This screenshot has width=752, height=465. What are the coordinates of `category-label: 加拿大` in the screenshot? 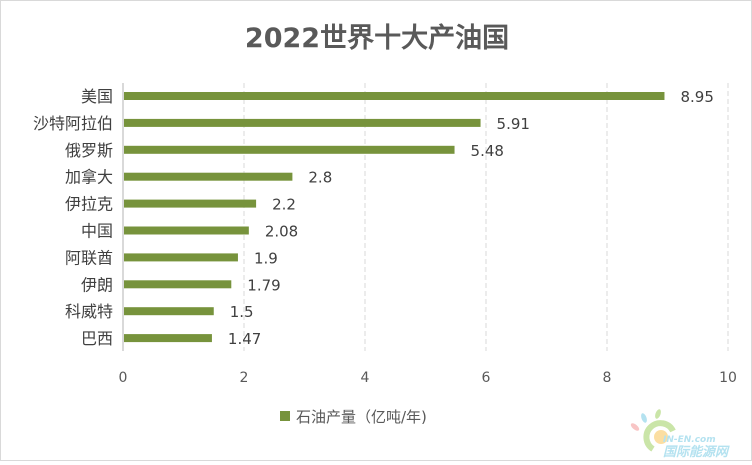 It's located at (89, 177).